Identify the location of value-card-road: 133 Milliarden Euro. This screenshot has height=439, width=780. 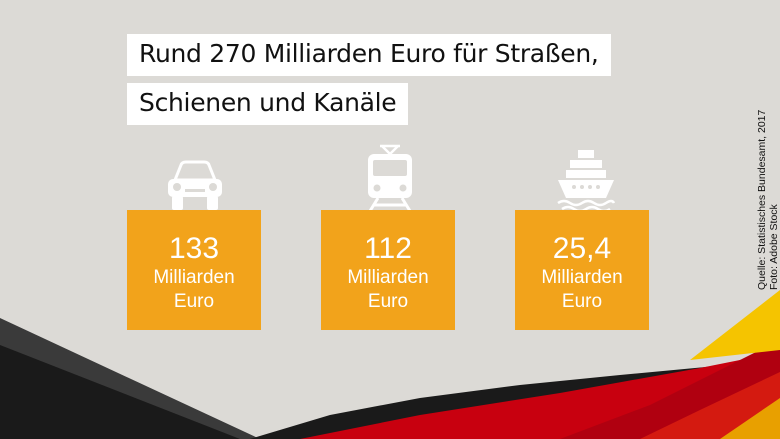
(194, 270).